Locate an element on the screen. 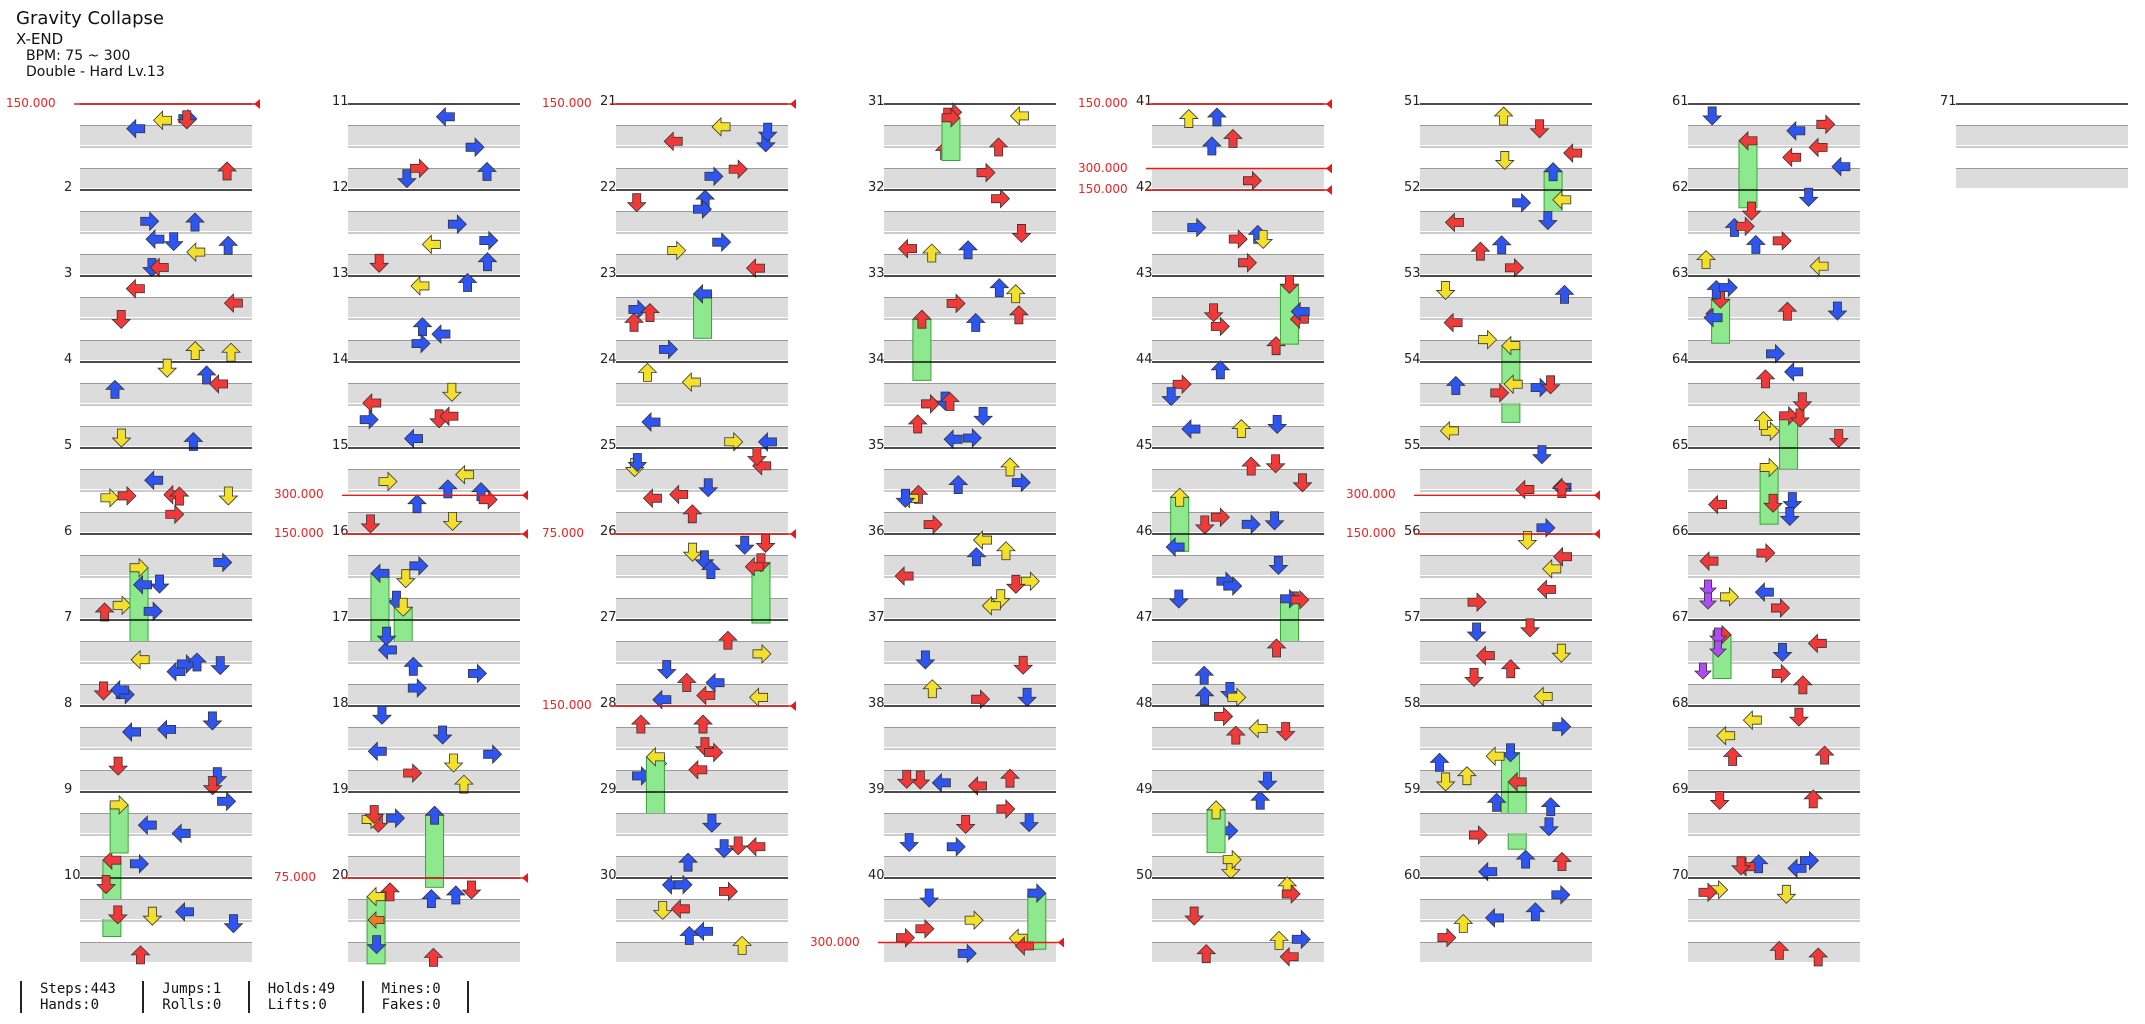 Image resolution: width=2145 pixels, height=1024 pixels. measure-number: 49 is located at coordinates (1144, 789).